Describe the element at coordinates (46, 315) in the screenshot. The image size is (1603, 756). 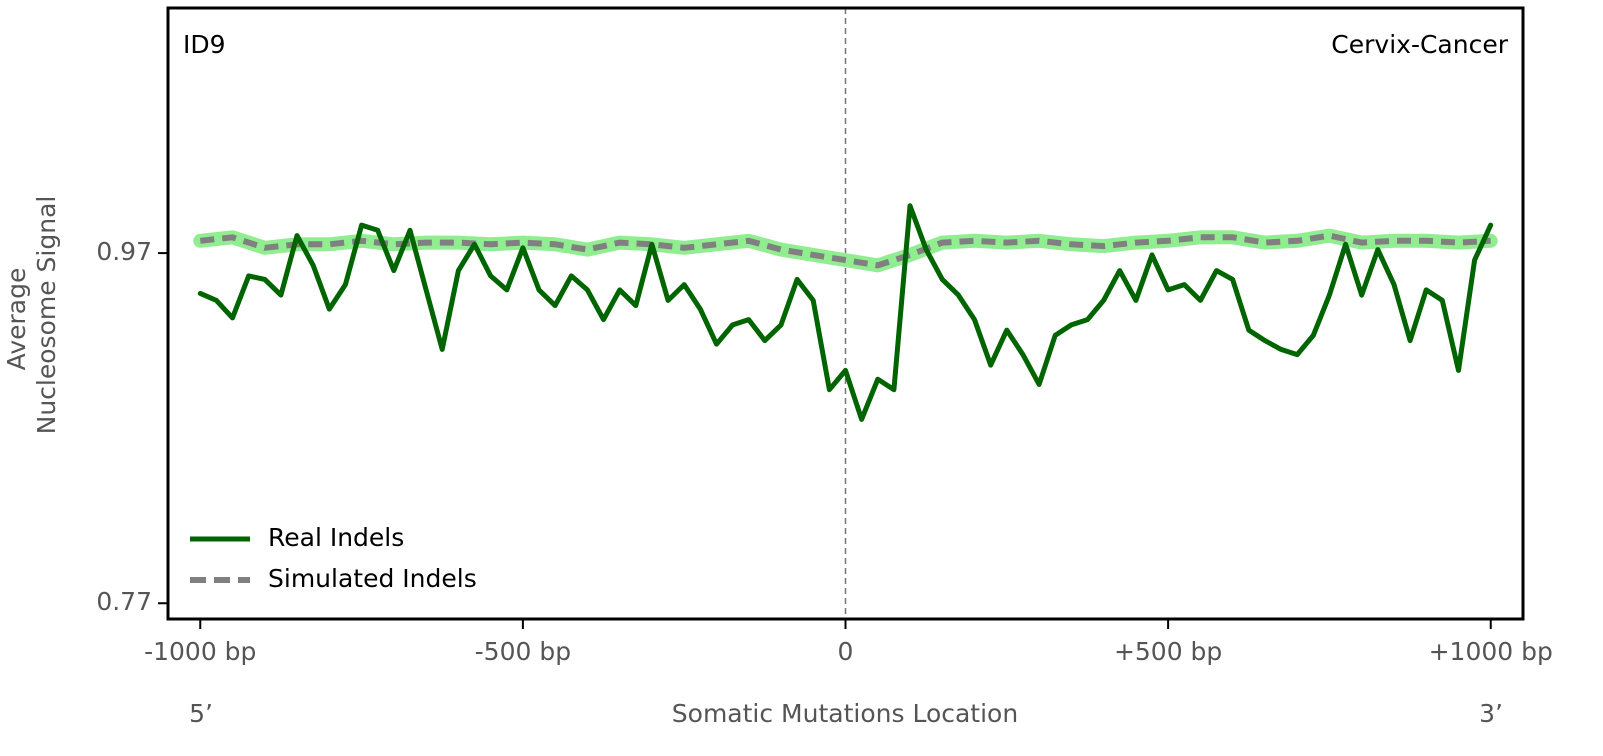
I see `y-axis-label-line: Nucleosome Signal` at that location.